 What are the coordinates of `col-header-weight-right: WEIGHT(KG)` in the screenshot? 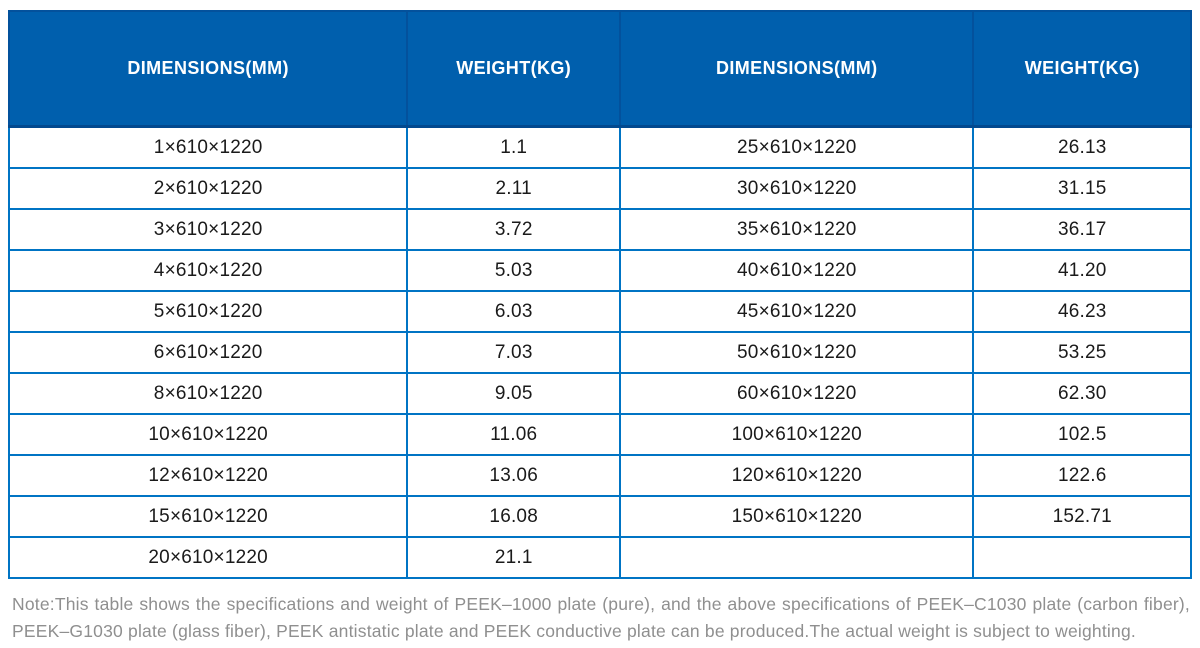 It's located at (1082, 69).